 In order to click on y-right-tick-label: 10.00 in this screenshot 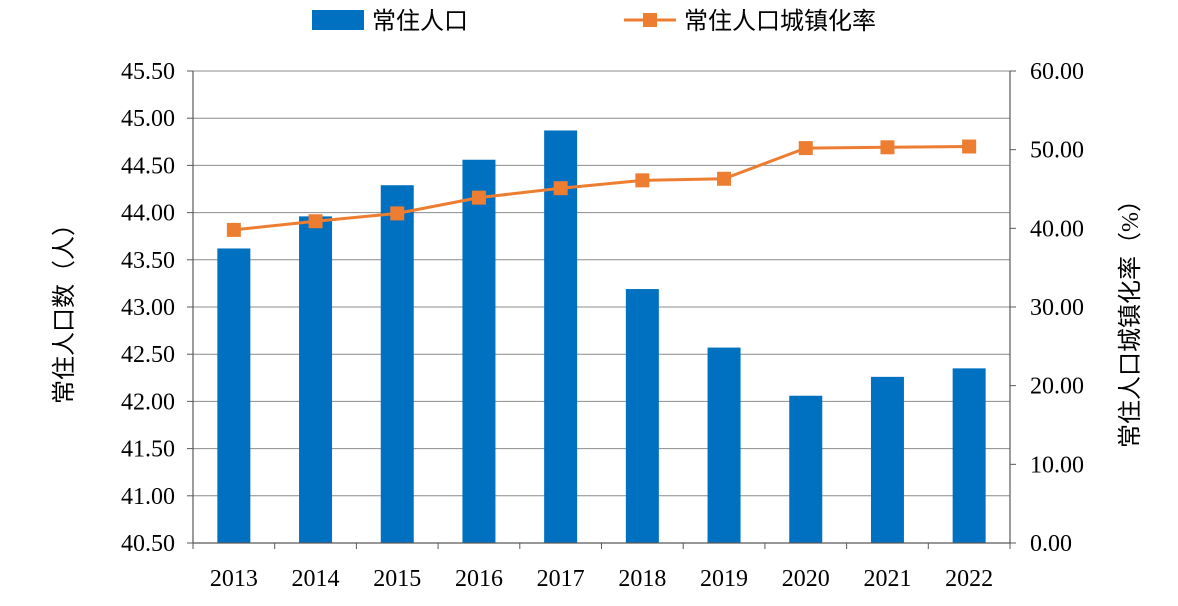, I will do `click(1057, 465)`.